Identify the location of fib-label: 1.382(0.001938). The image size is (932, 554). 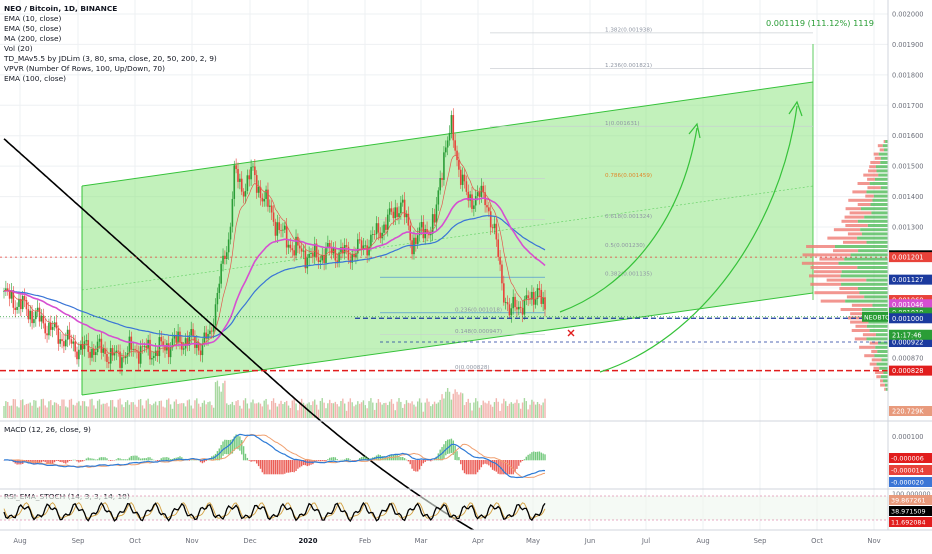
(628, 30).